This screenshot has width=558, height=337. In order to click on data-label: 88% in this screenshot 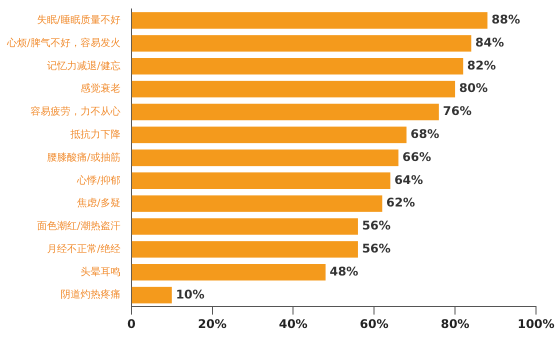, I will do `click(505, 19)`.